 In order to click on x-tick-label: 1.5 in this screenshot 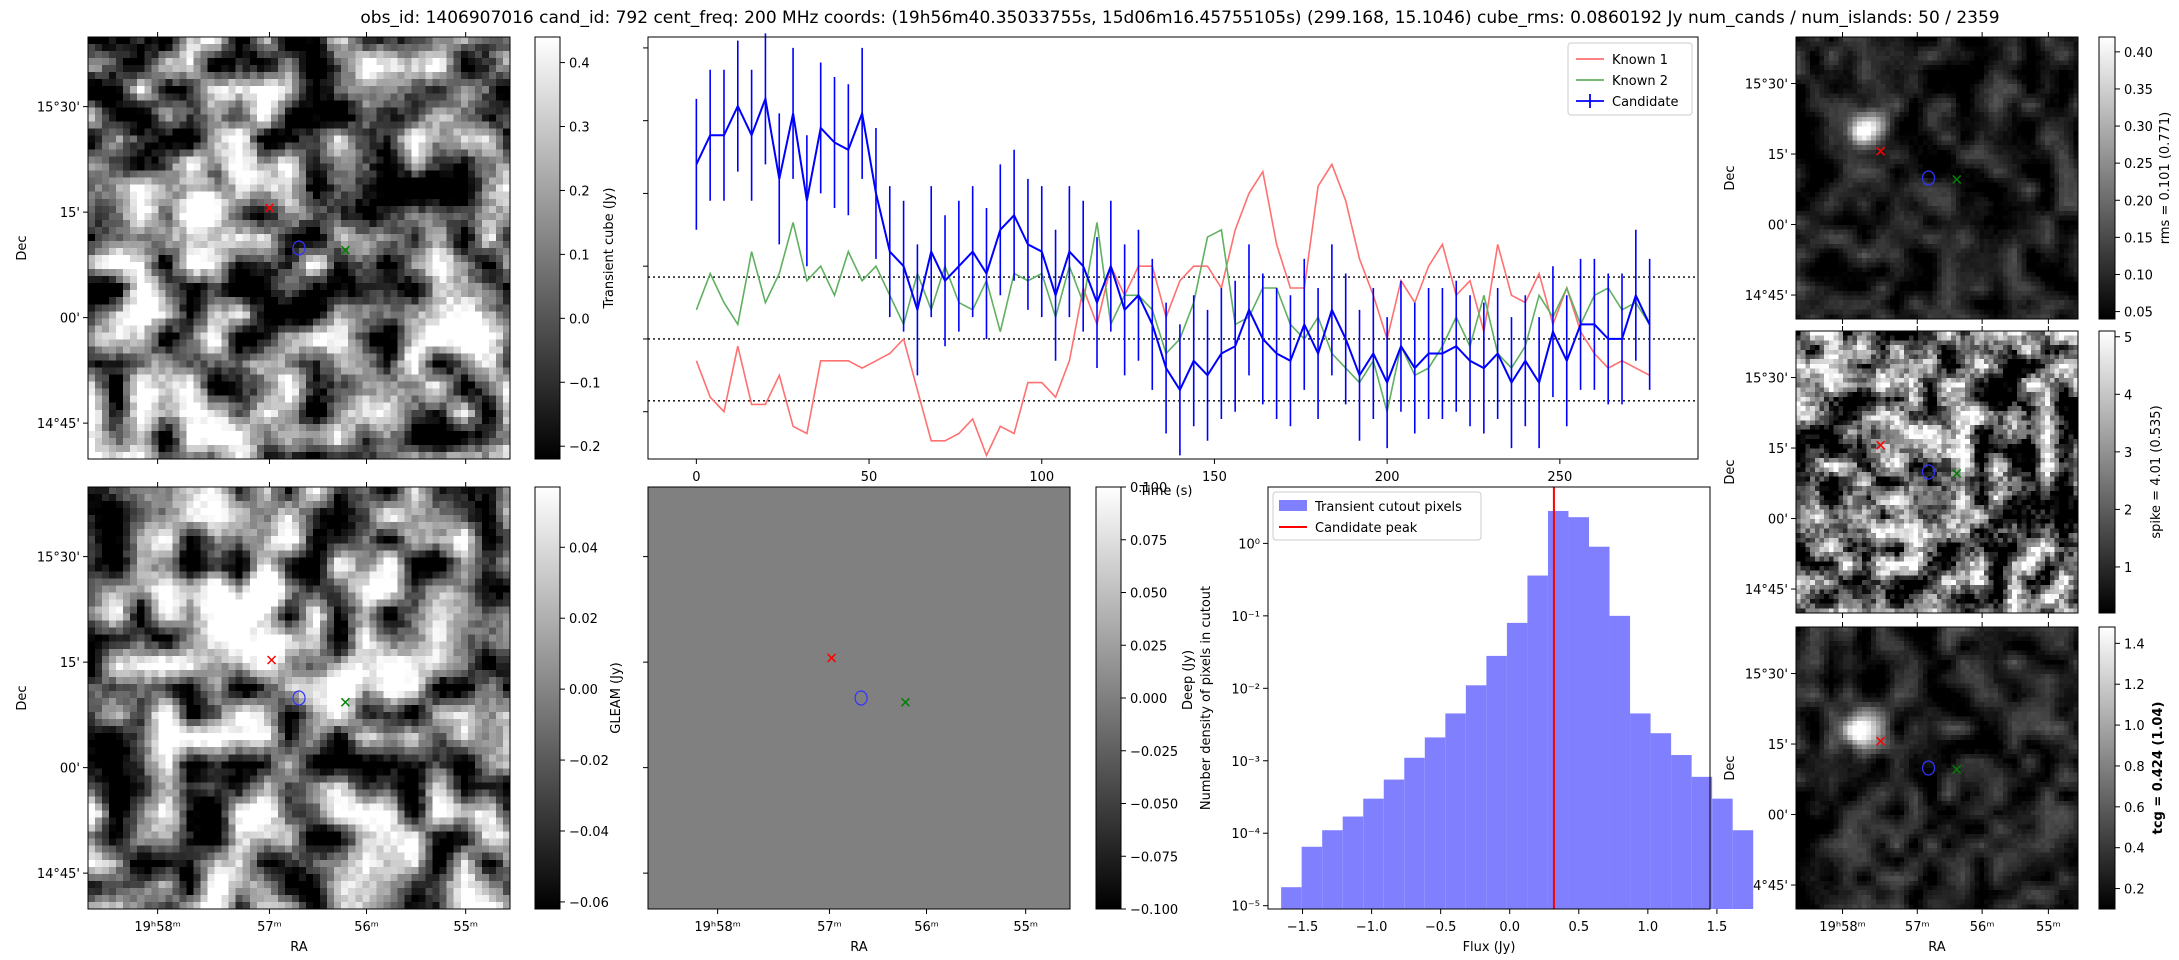, I will do `click(1717, 927)`.